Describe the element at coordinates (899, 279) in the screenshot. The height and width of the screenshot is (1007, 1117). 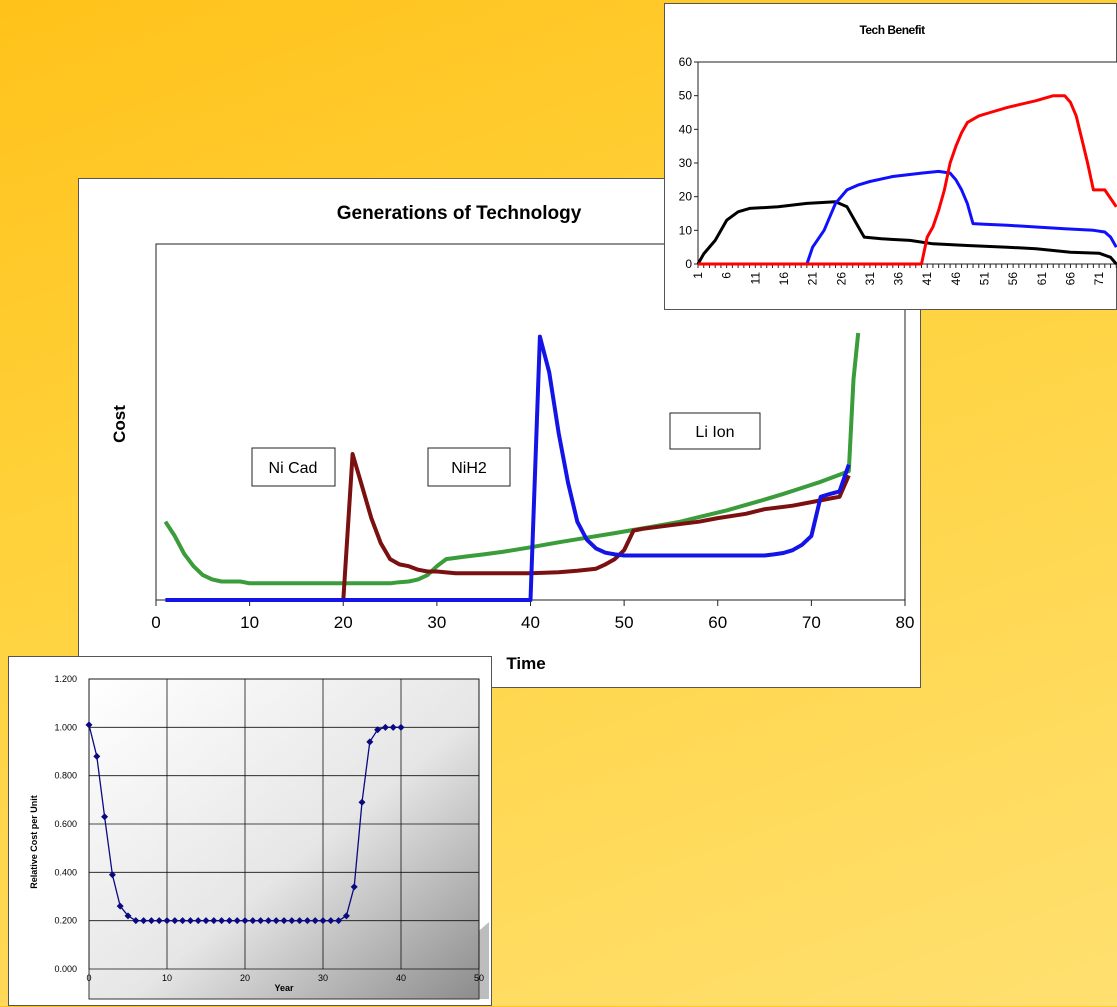
I see `tech-benefit-x-tick-label: 36` at that location.